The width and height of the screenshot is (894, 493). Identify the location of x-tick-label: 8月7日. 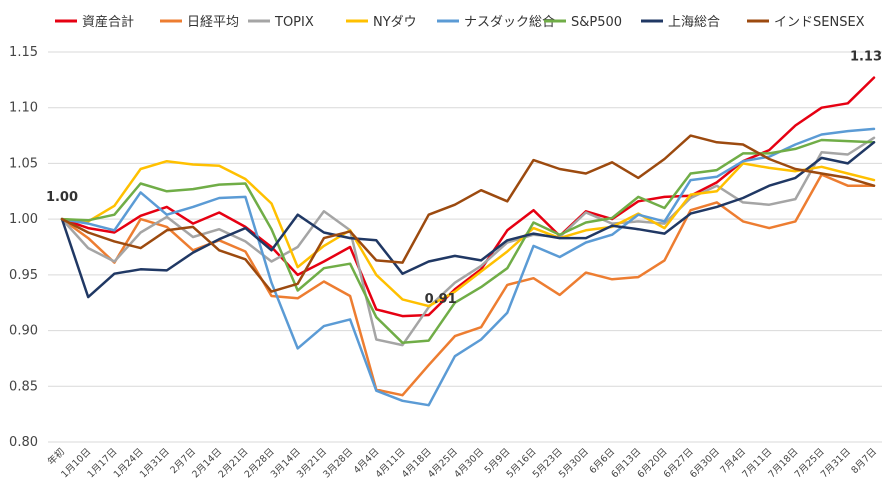
(864, 461).